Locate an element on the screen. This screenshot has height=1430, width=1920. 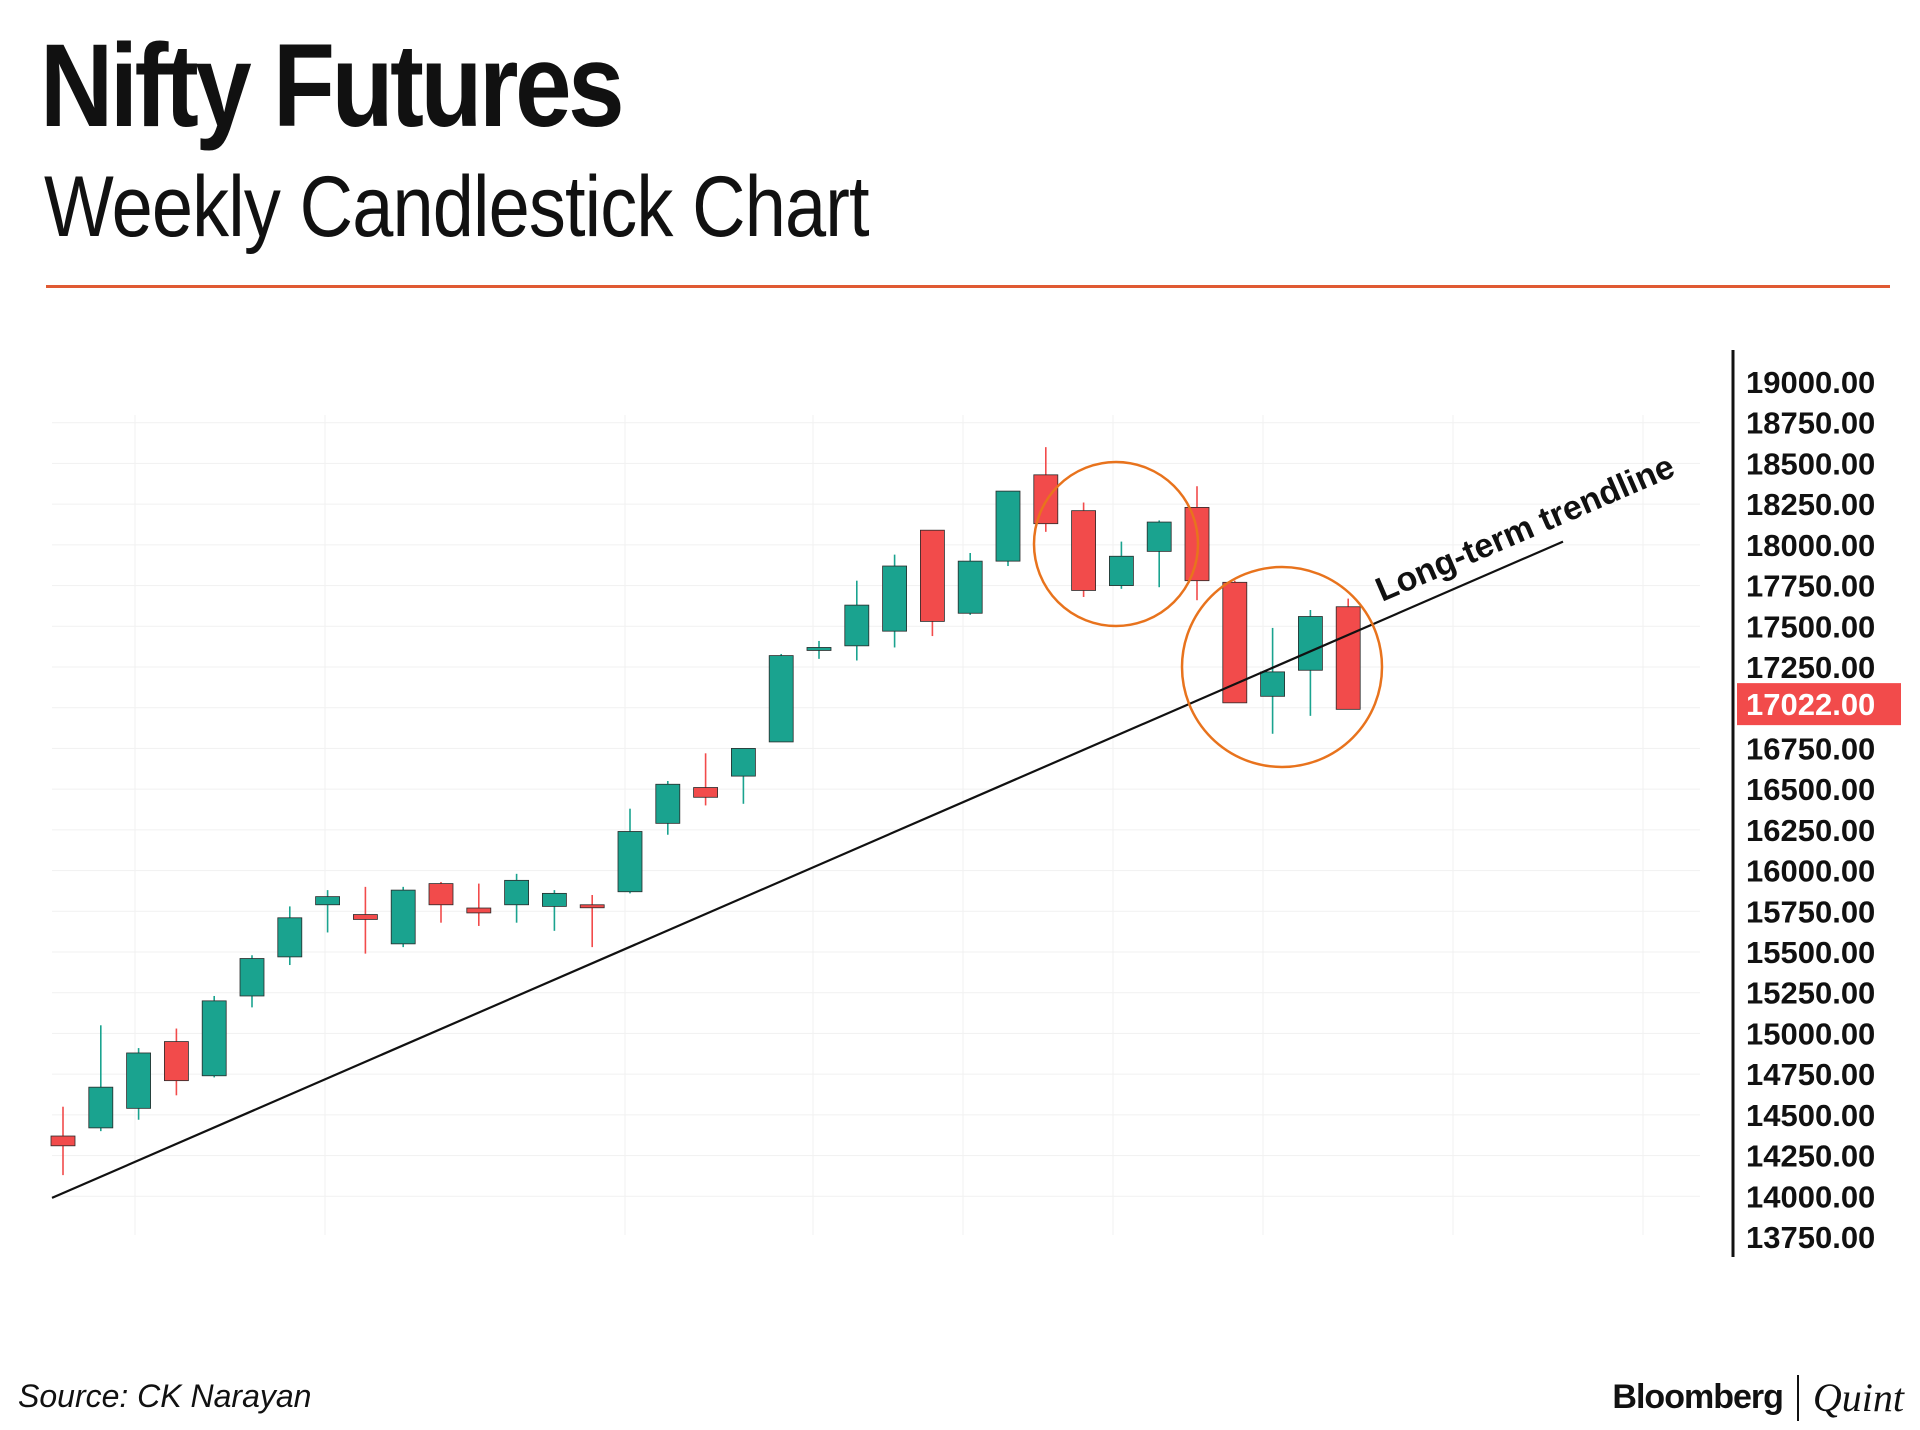
chart-subtitle: Weekly Candlestick Chart is located at coordinates (457, 207).